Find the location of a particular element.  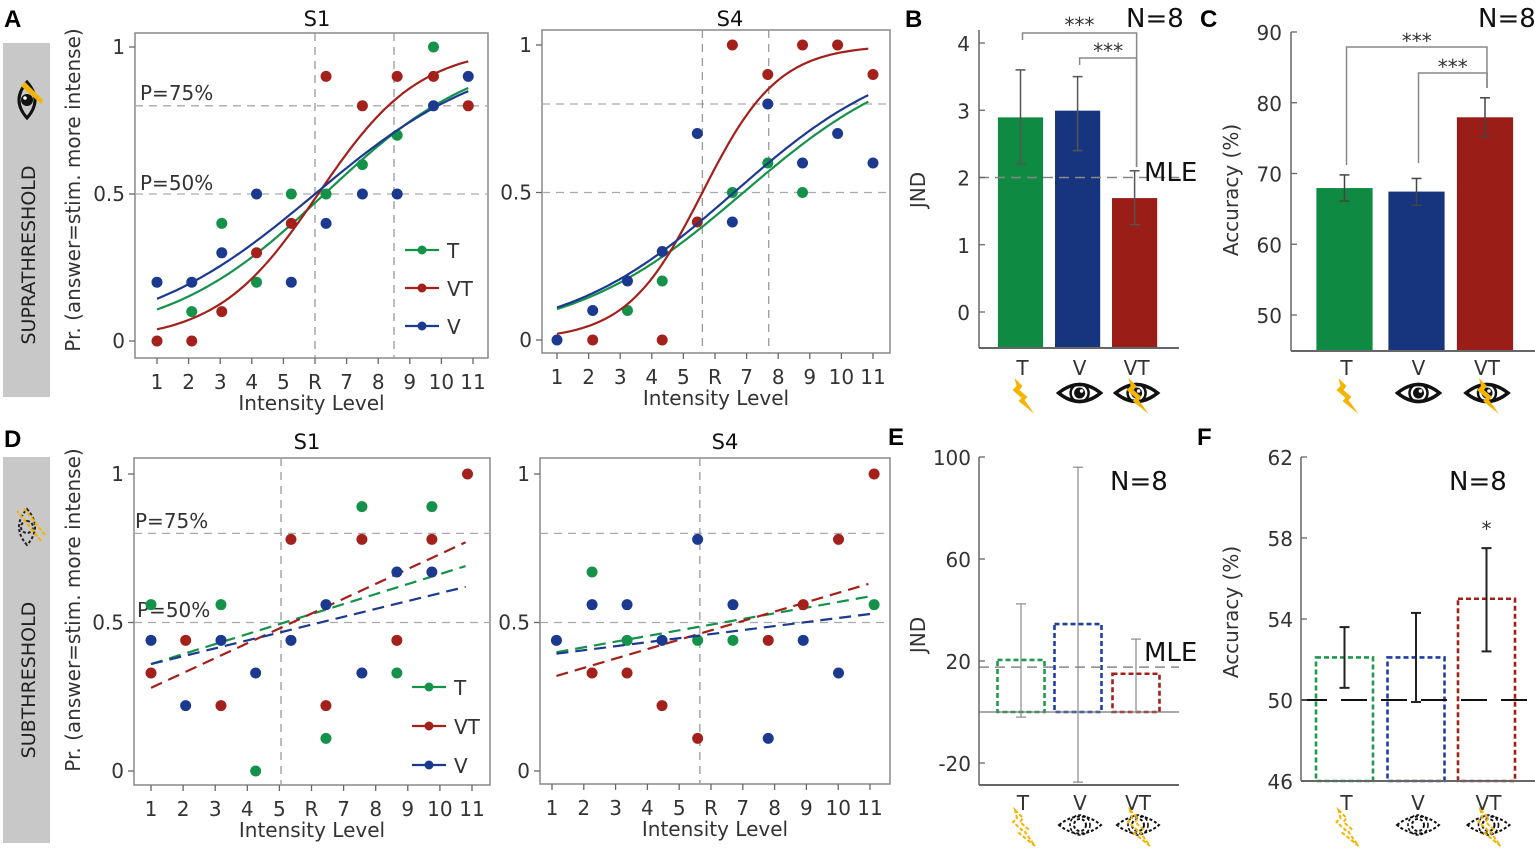

fit-line-vt is located at coordinates (712, 191).